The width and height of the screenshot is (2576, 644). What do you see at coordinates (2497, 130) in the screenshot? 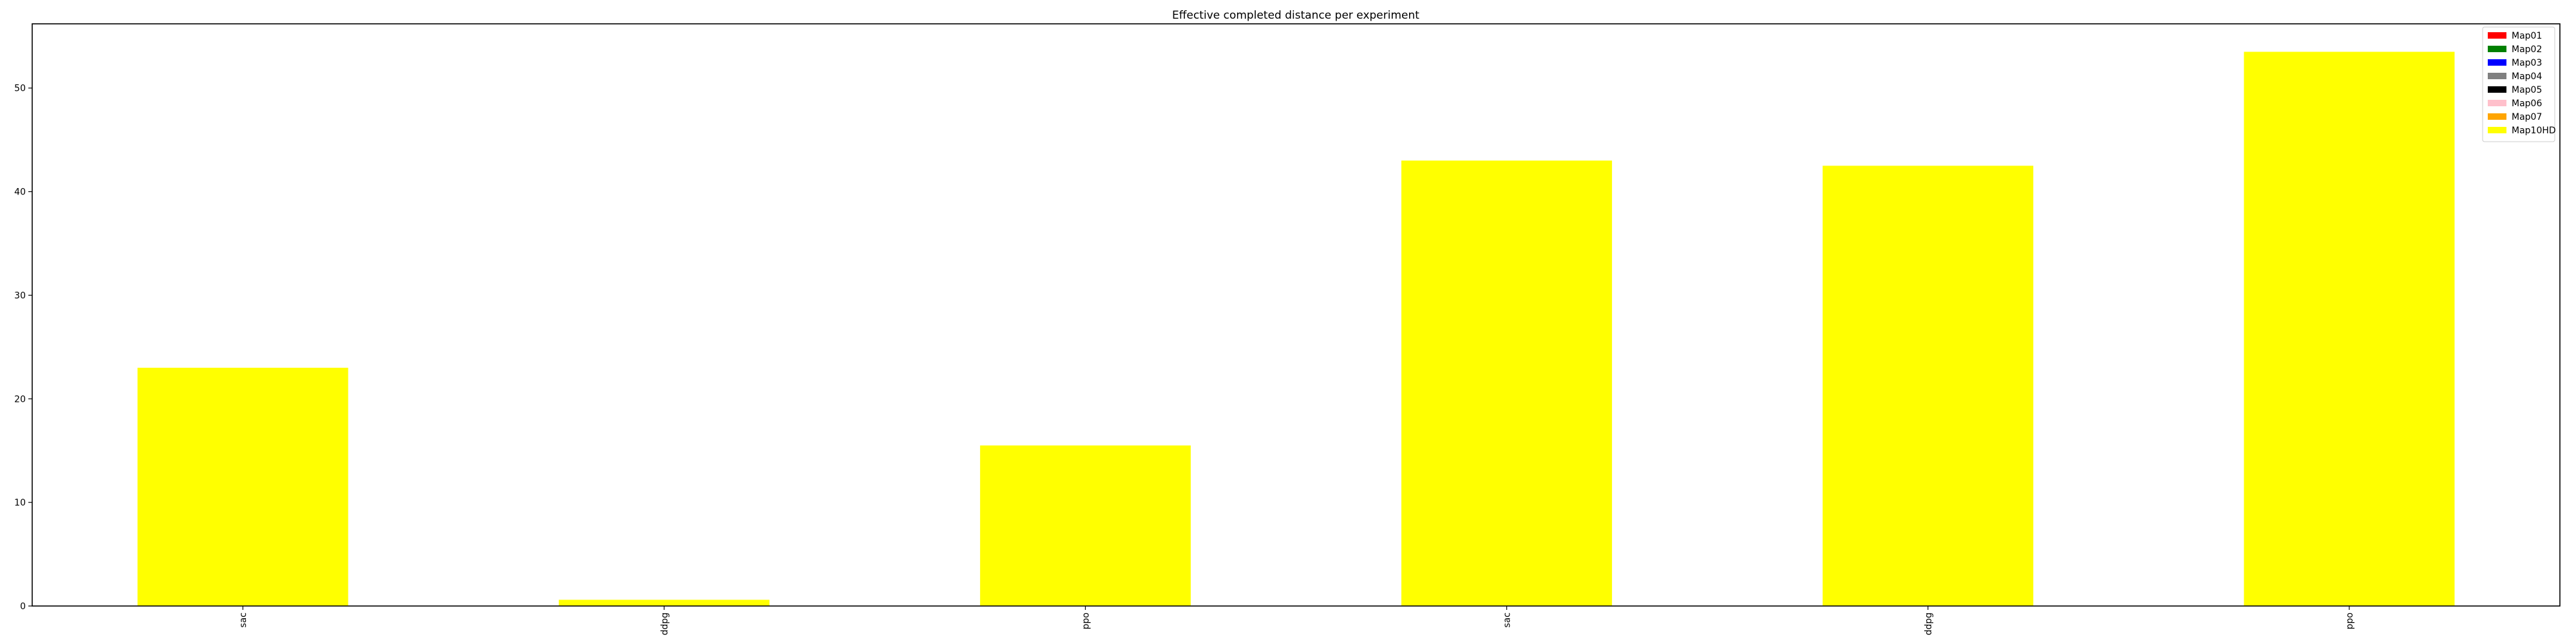
I see `legend-swatch-map10hd` at bounding box center [2497, 130].